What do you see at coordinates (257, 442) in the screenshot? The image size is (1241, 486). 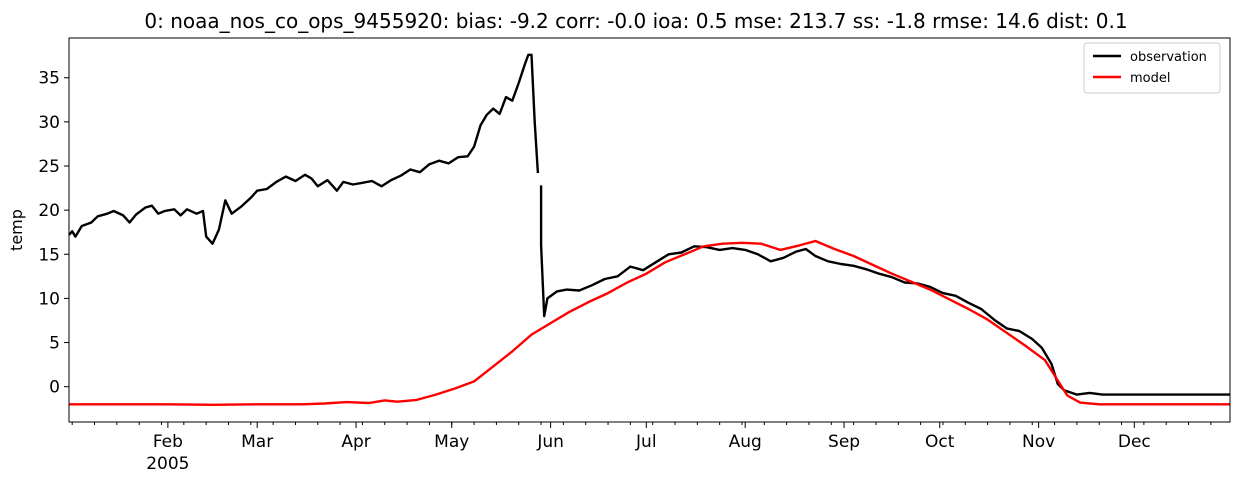 I see `x-tick-label: Mar` at bounding box center [257, 442].